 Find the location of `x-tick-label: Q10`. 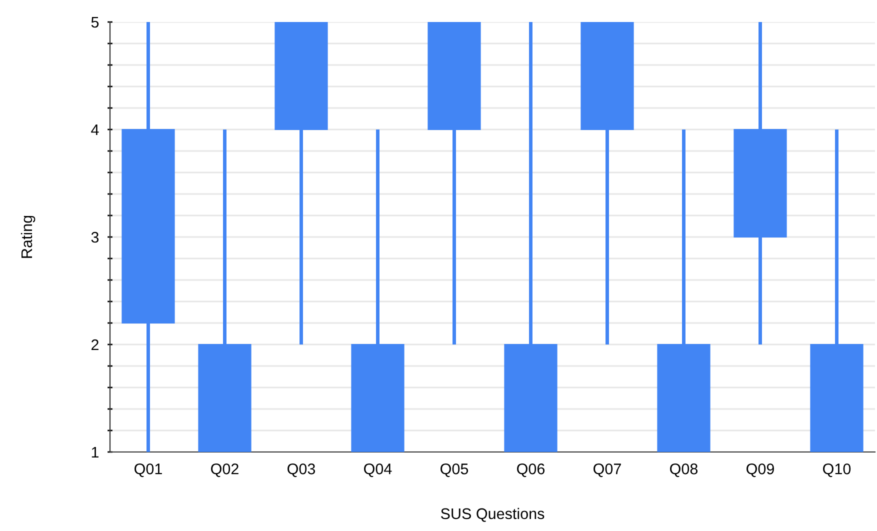

x-tick-label: Q10 is located at coordinates (837, 471).